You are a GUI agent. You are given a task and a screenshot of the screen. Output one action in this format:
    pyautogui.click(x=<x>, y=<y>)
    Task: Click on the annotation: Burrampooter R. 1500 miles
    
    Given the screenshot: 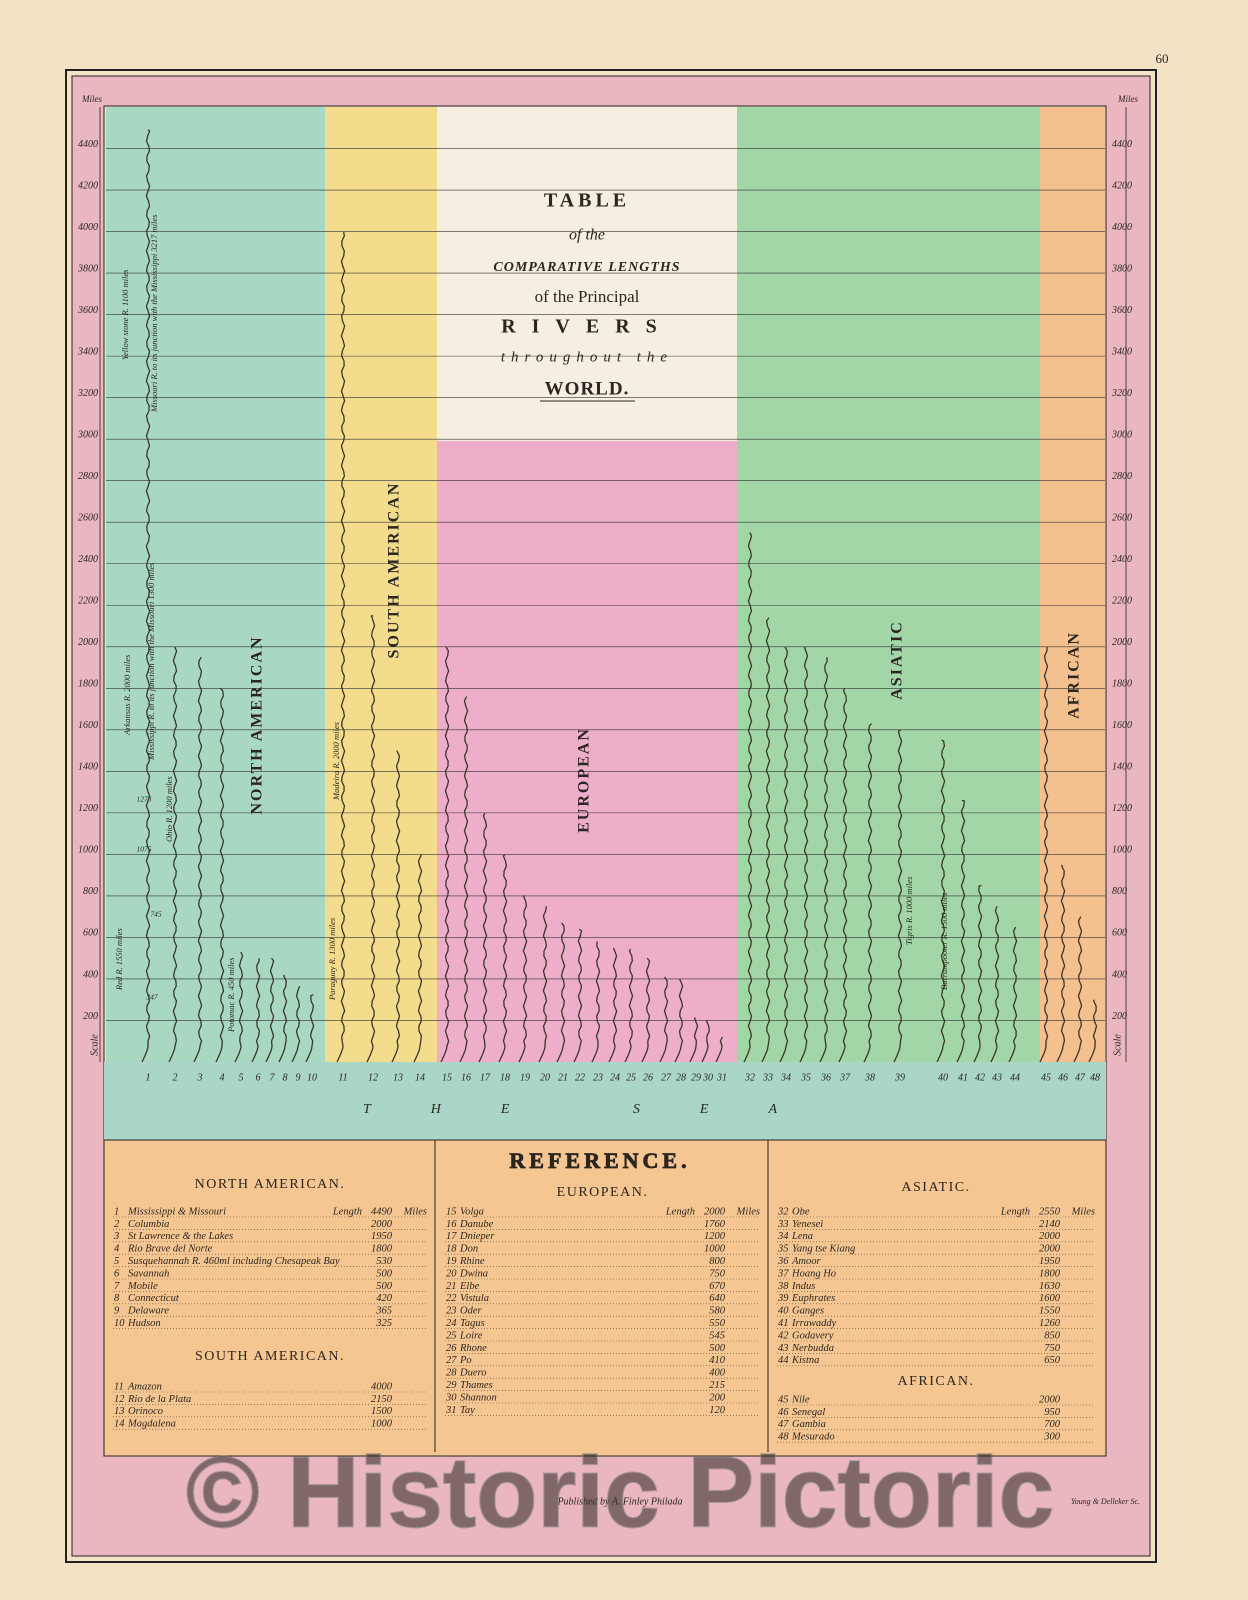 What is the action you would take?
    pyautogui.click(x=944, y=941)
    